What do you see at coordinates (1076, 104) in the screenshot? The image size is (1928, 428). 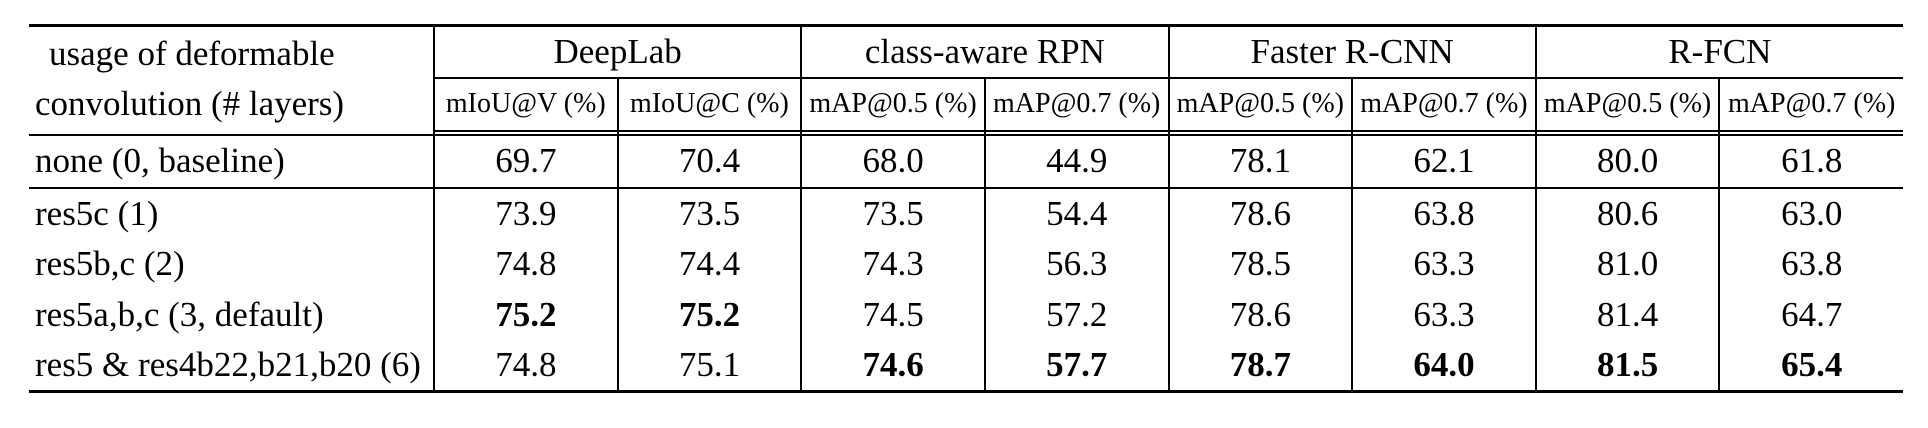 I see `subcolumn-header-rpn-map07: mAP@0.7 (%)` at bounding box center [1076, 104].